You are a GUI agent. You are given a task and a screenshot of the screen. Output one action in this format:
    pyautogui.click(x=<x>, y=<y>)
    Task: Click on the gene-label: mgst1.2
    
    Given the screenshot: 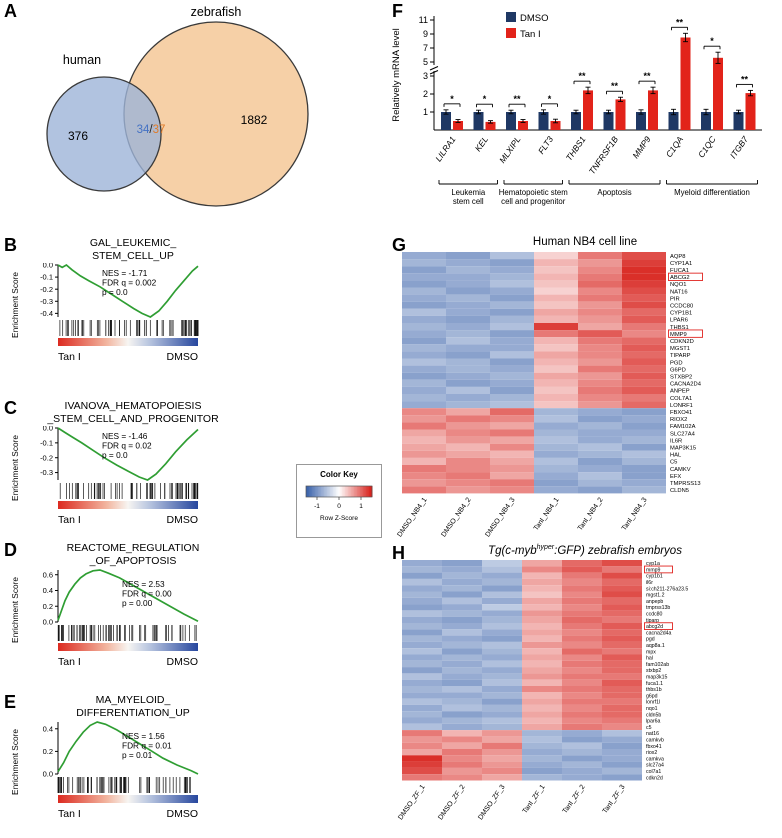 What is the action you would take?
    pyautogui.click(x=655, y=596)
    